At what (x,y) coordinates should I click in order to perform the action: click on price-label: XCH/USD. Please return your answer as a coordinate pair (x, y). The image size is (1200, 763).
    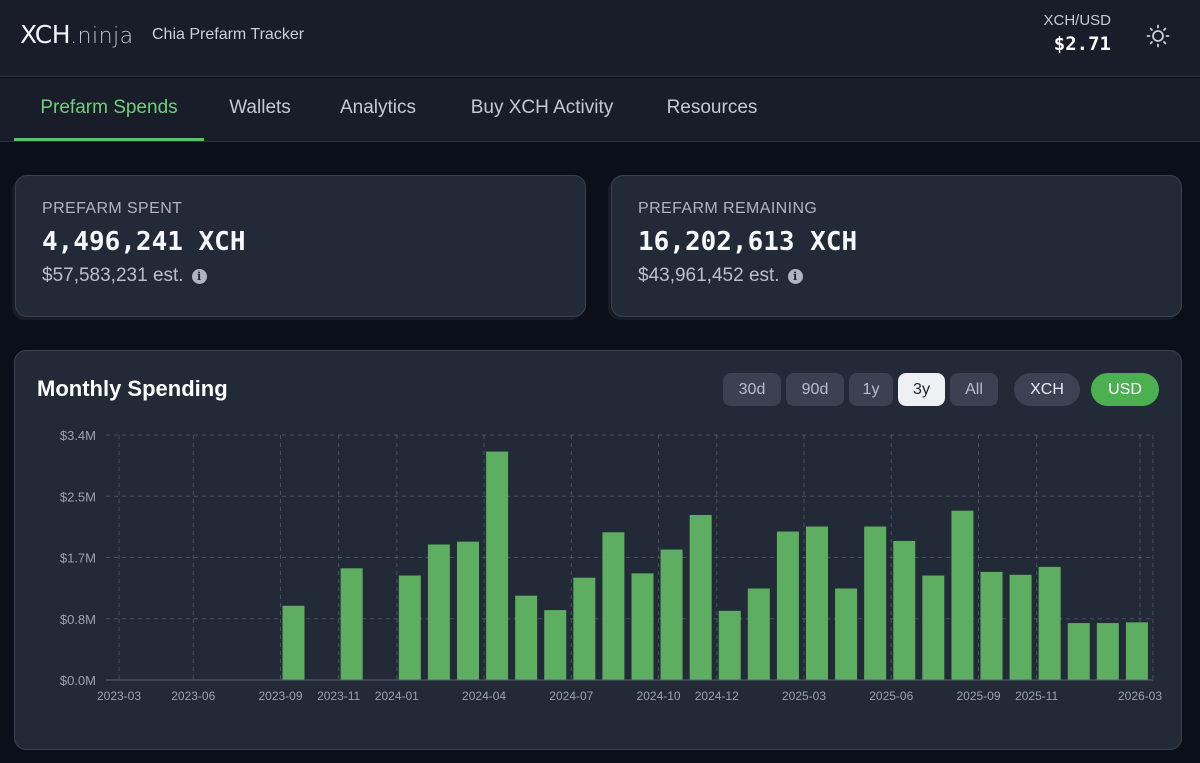
    Looking at the image, I should click on (1077, 20).